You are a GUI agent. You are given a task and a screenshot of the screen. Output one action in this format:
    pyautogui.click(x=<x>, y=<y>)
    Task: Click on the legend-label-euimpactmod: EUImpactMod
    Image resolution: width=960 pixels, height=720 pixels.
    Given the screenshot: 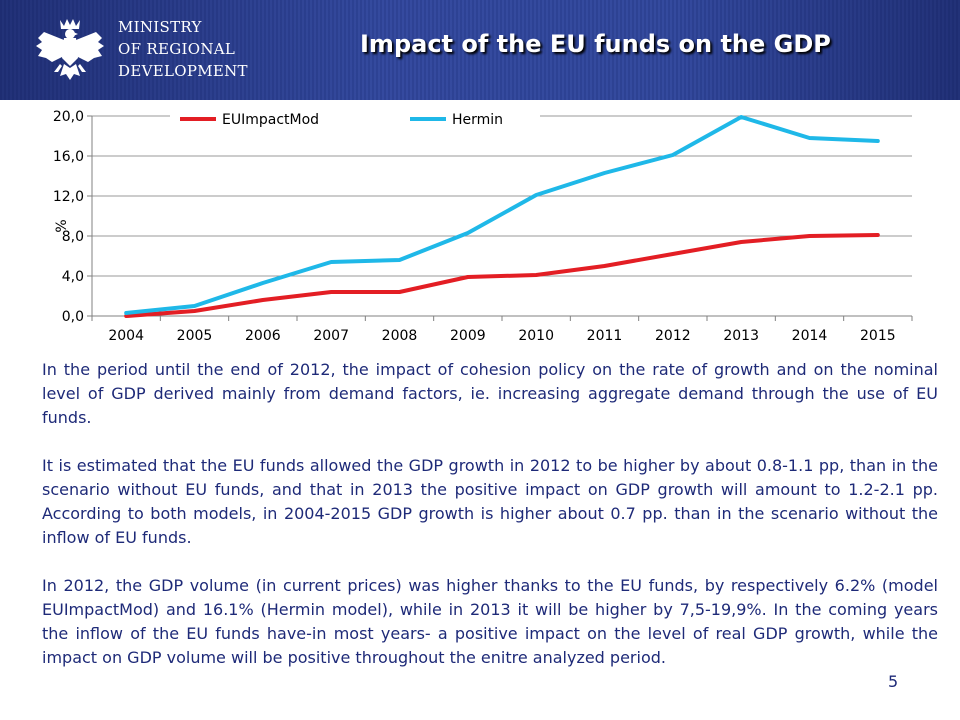 What is the action you would take?
    pyautogui.click(x=270, y=120)
    